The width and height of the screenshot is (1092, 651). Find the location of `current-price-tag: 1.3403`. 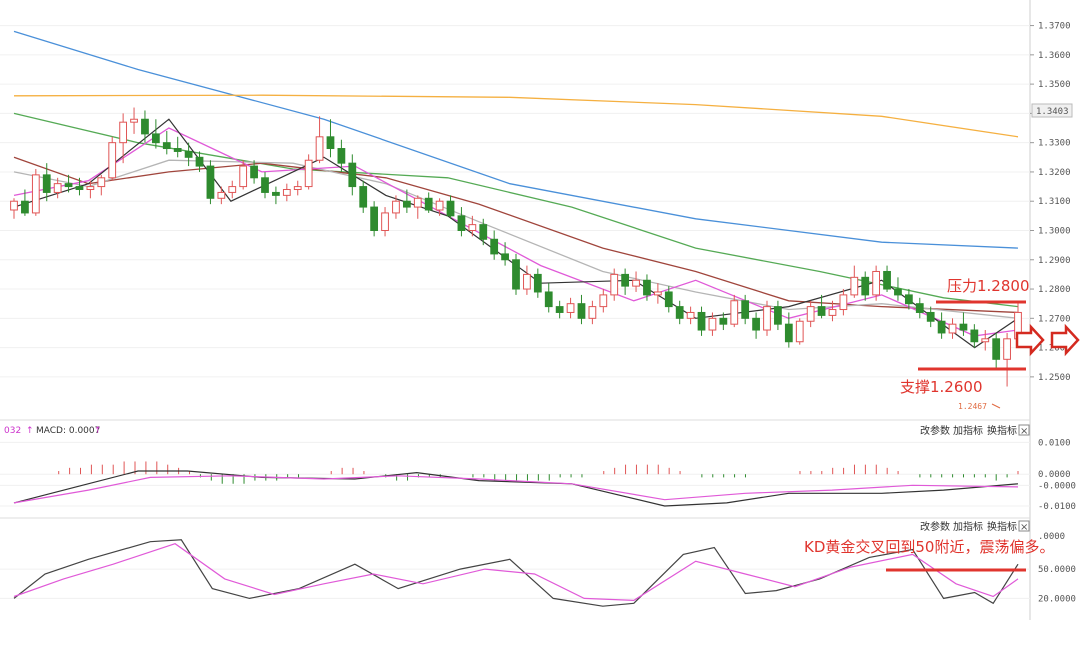

current-price-tag: 1.3403 is located at coordinates (1052, 110).